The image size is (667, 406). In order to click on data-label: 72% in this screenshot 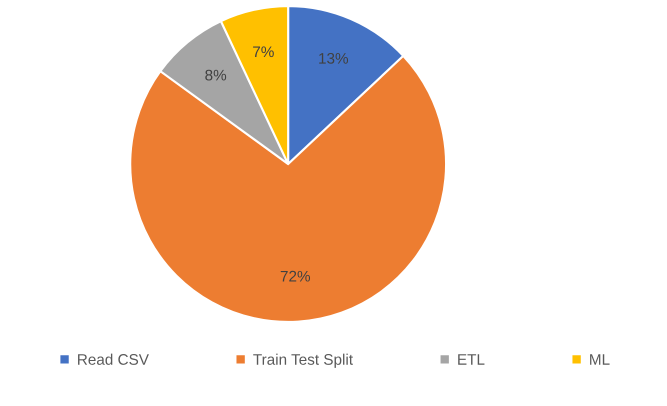, I will do `click(295, 276)`.